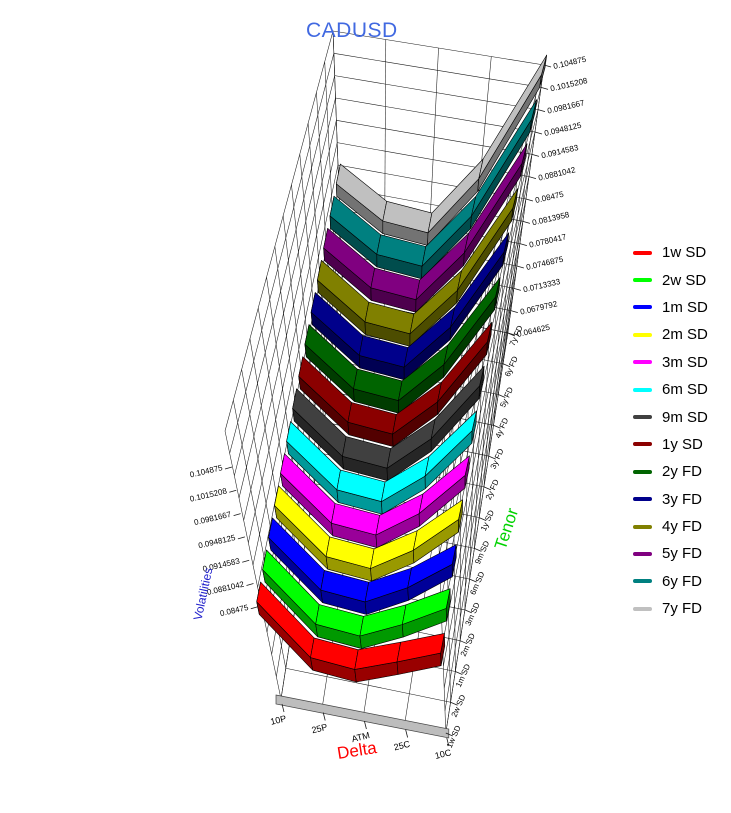 Image resolution: width=731 pixels, height=813 pixels. I want to click on delta-tick, so click(283, 708).